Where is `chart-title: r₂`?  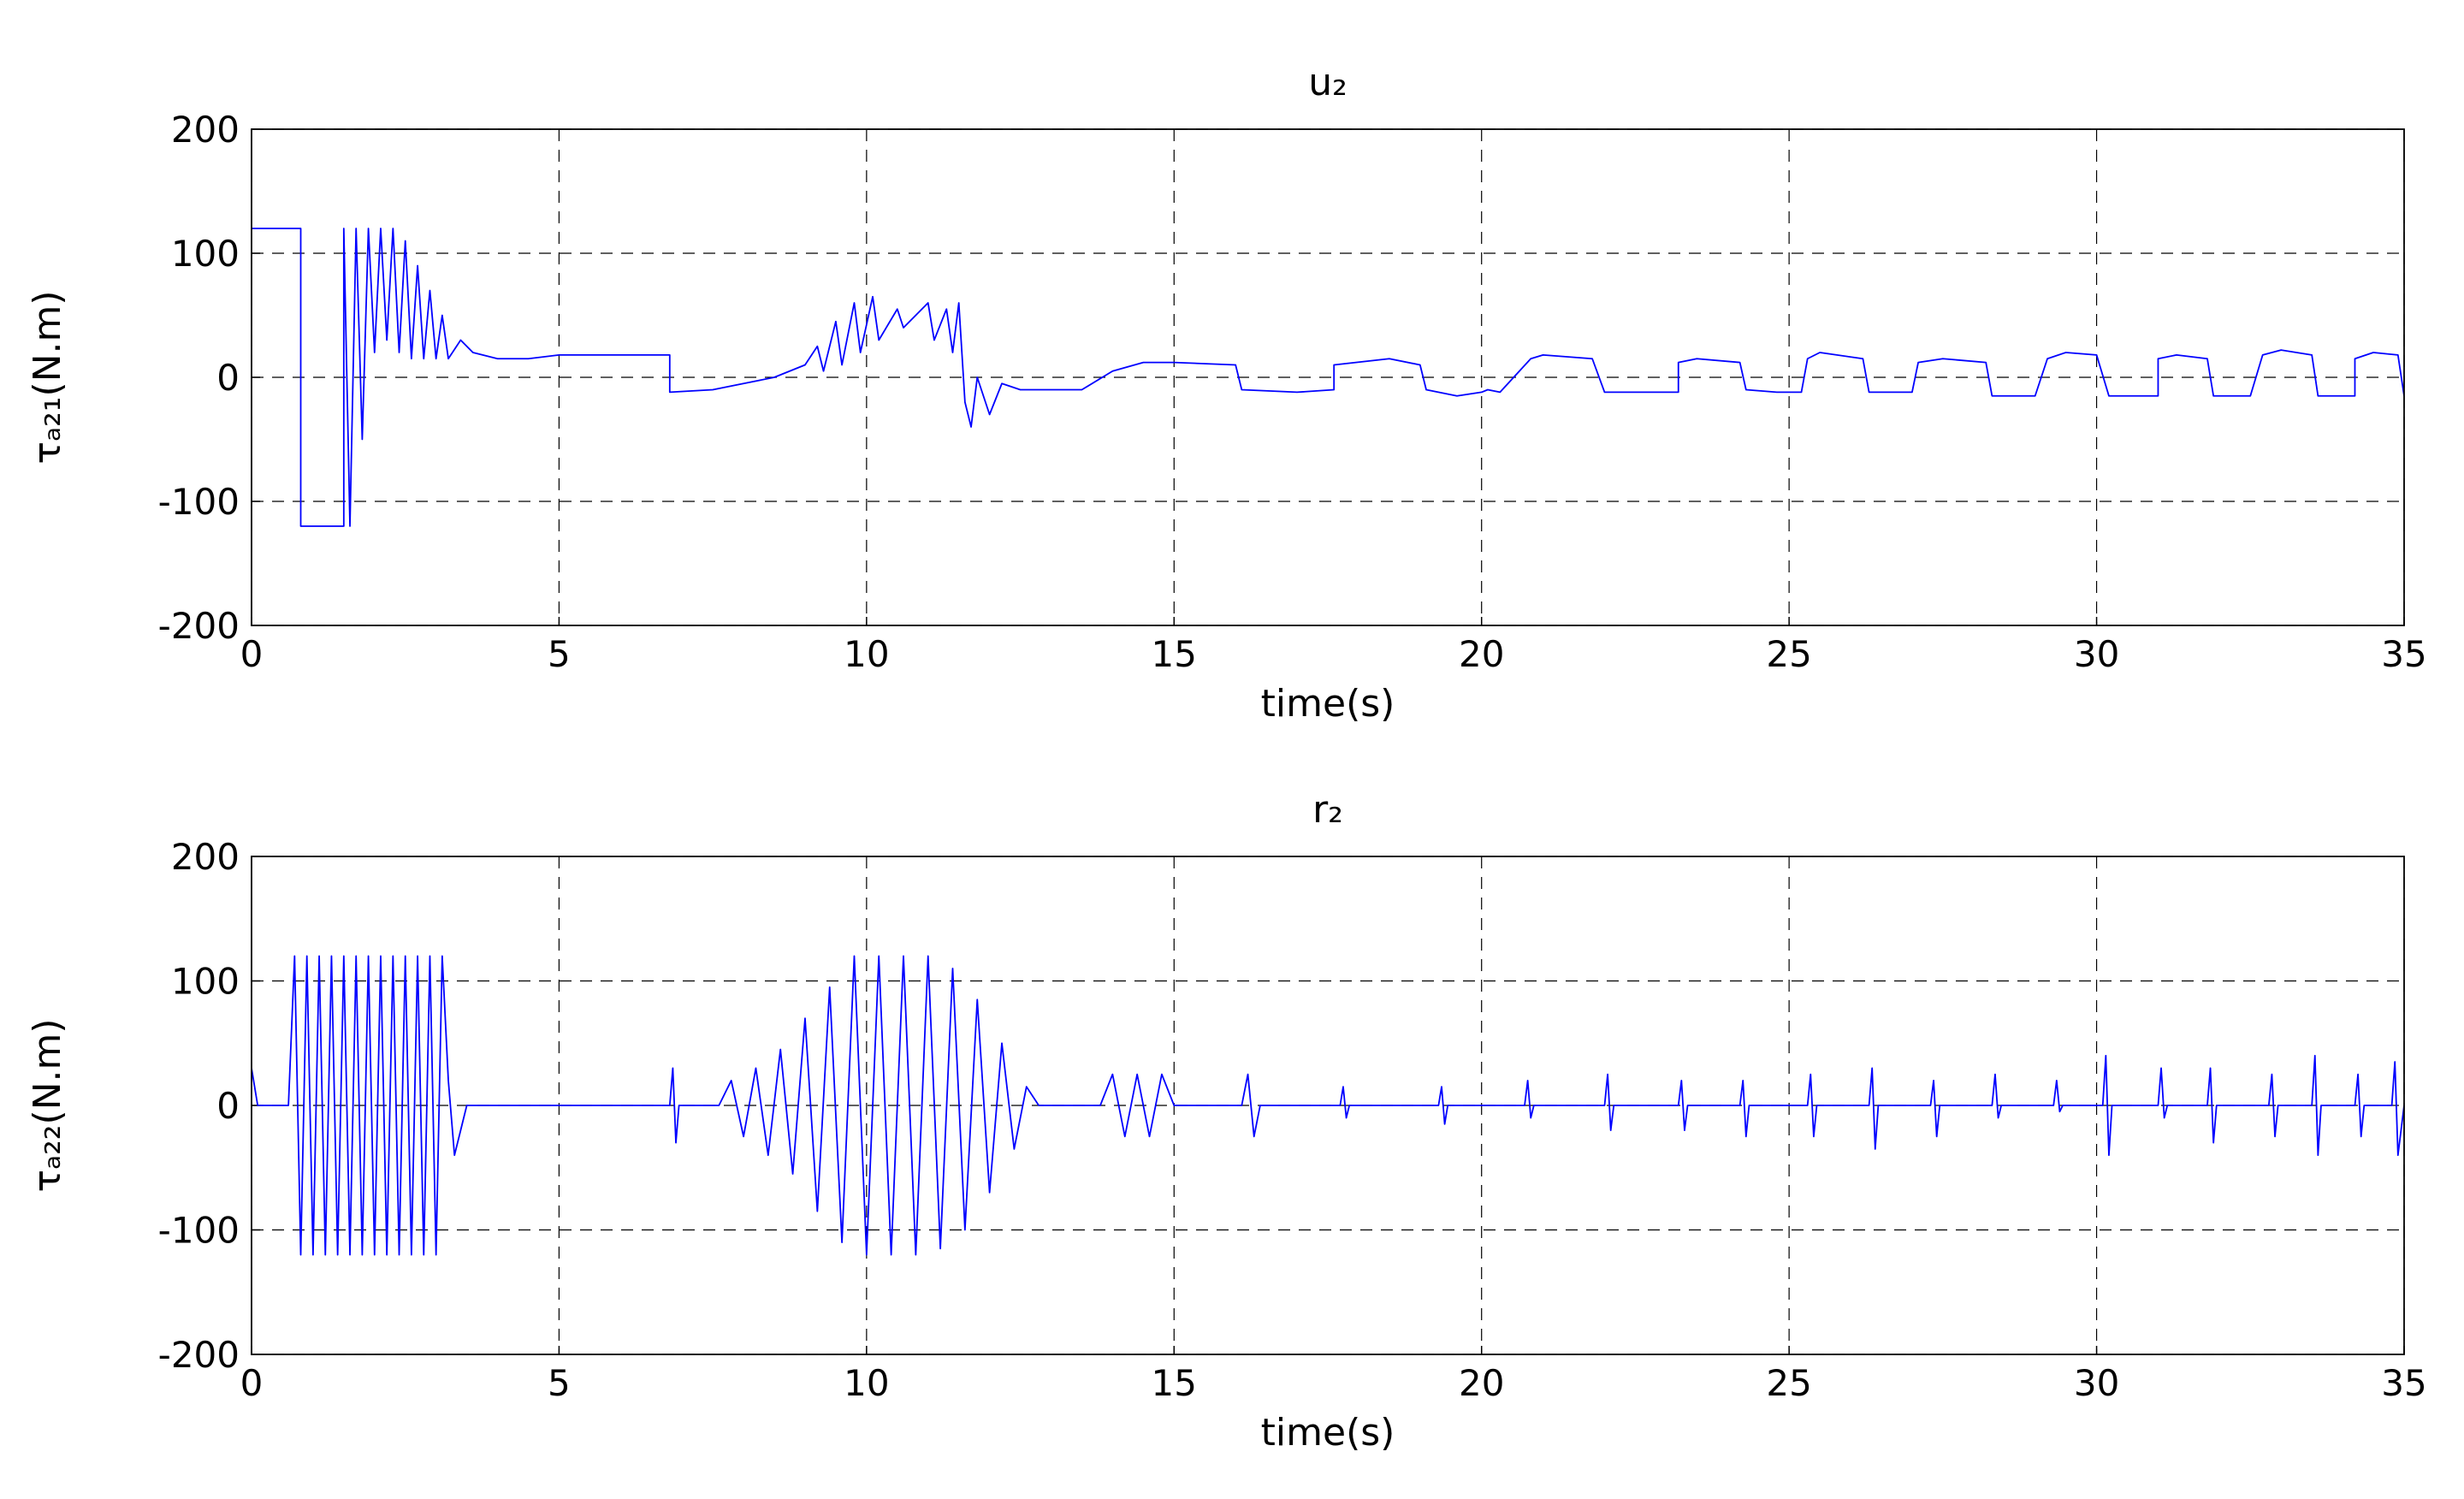
chart-title: r₂ is located at coordinates (1327, 810).